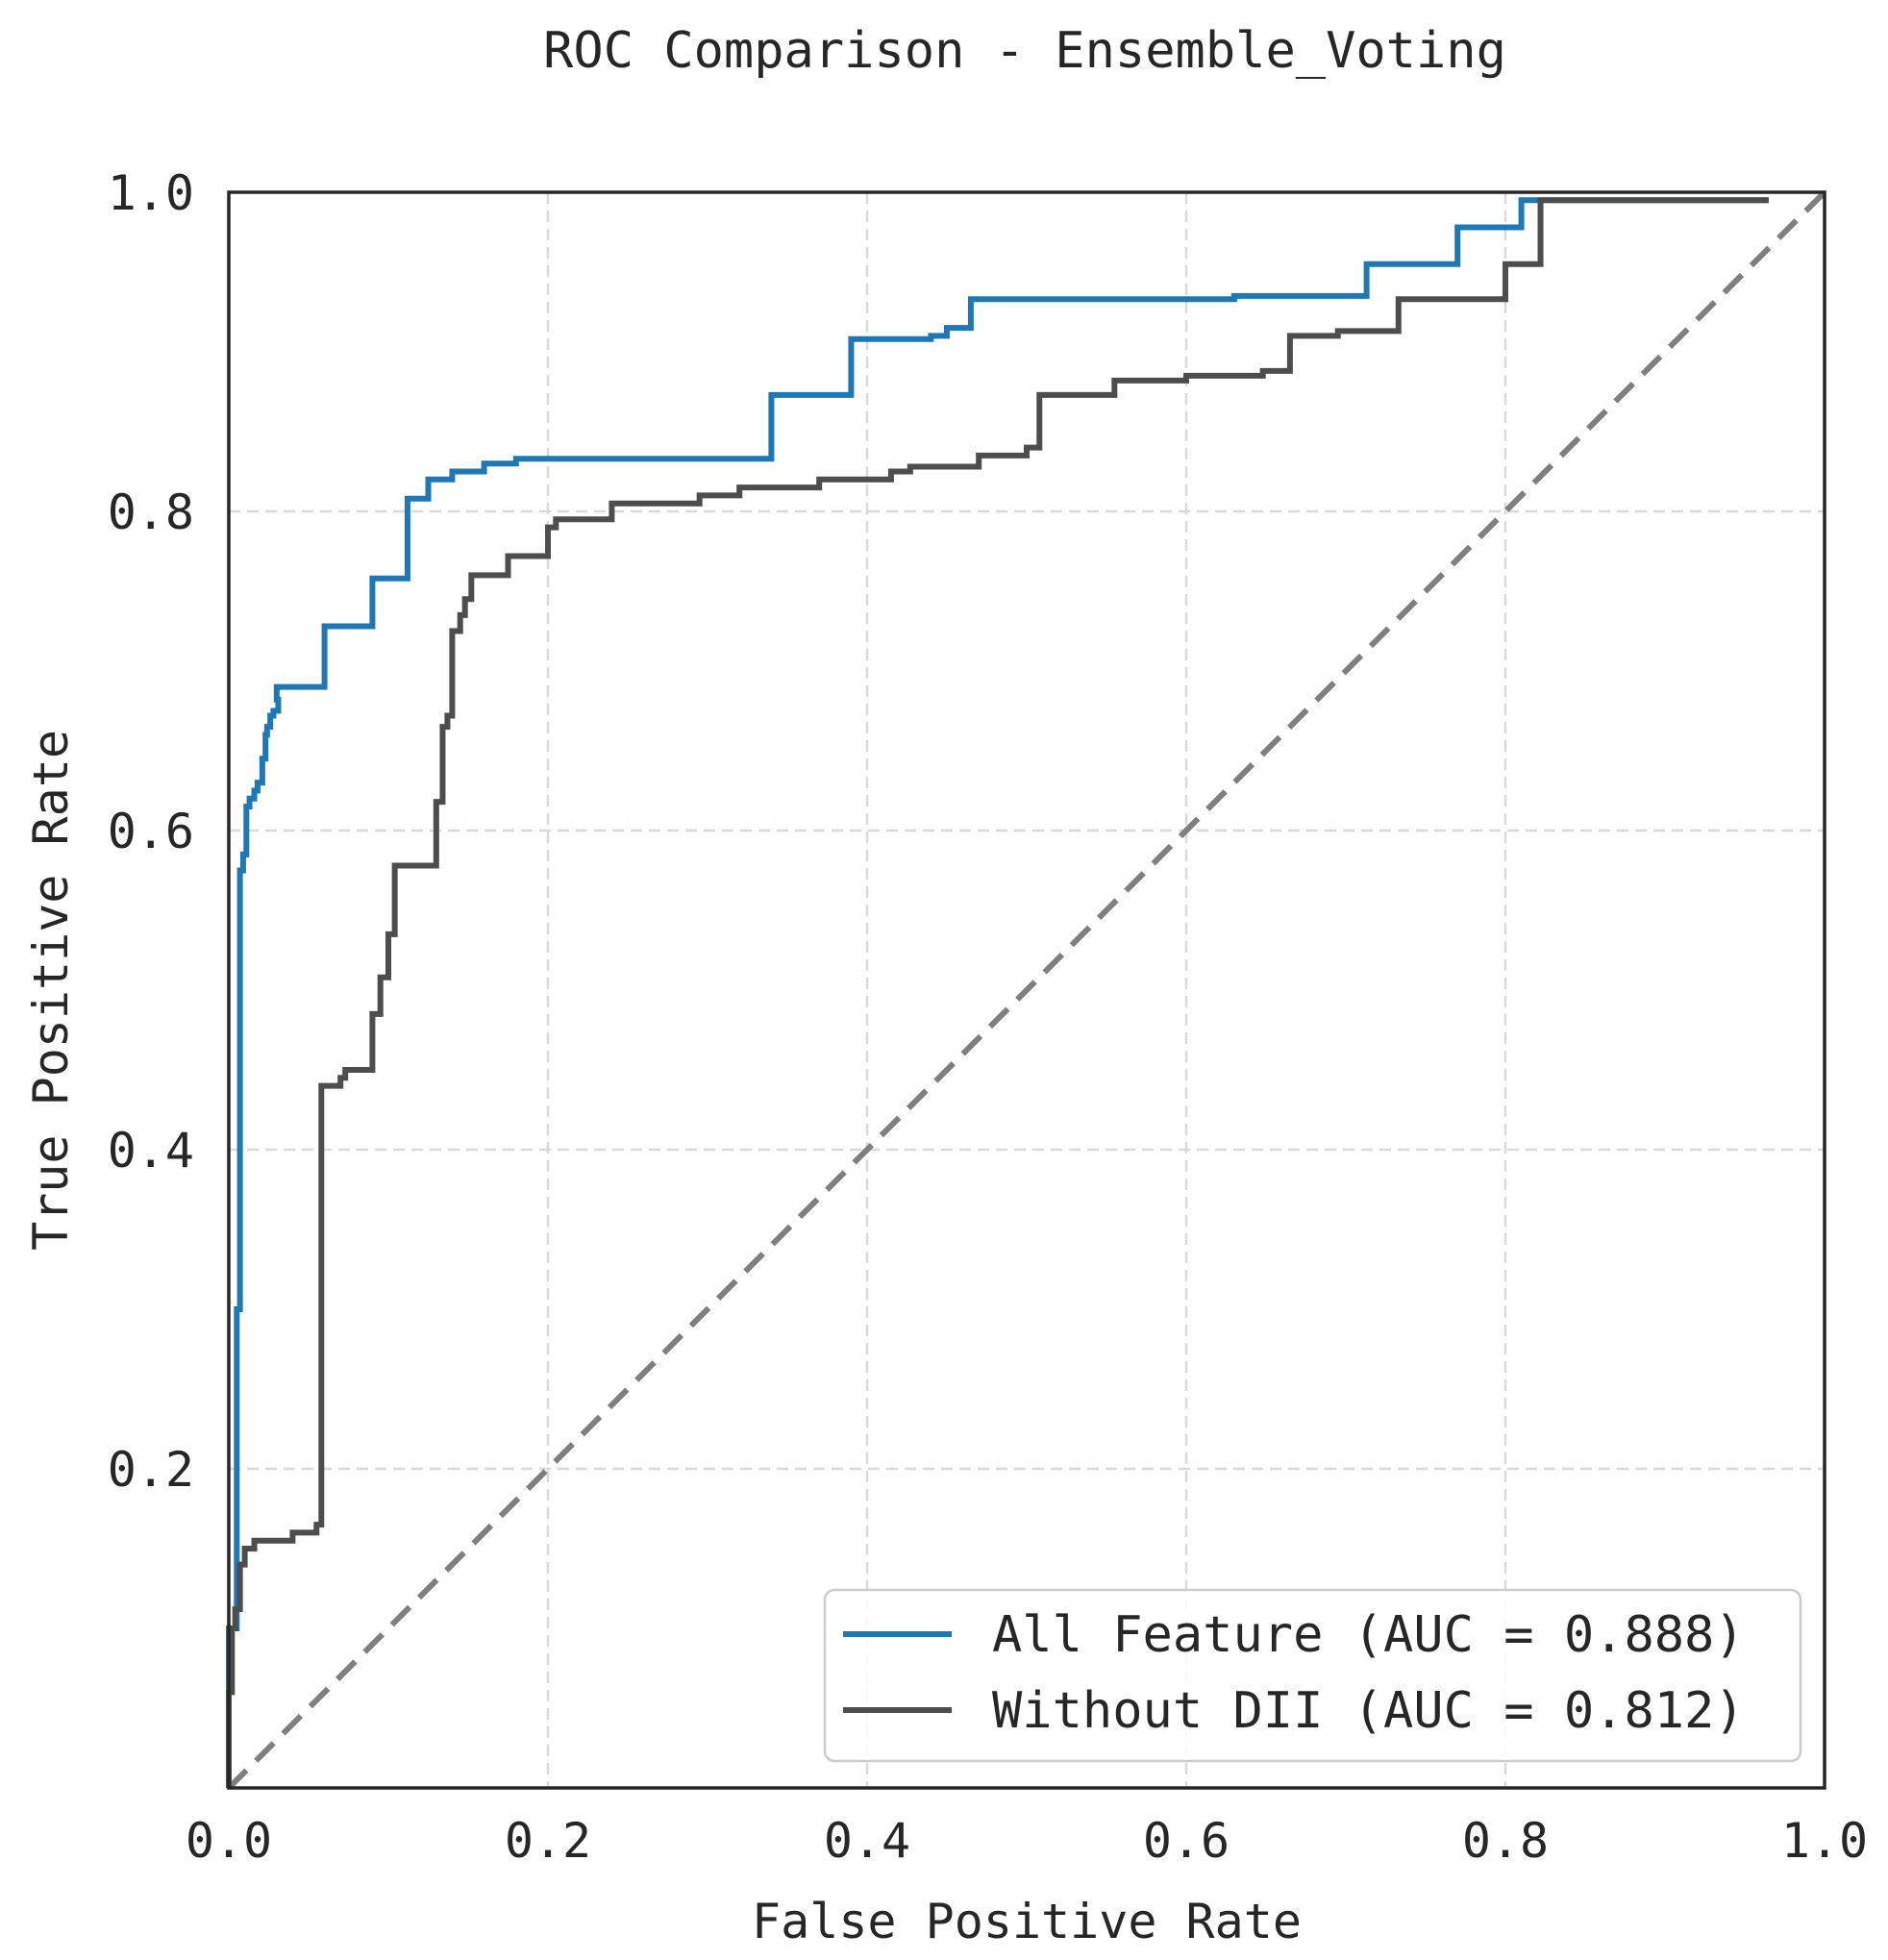 The height and width of the screenshot is (1960, 1888). Describe the element at coordinates (1369, 1711) in the screenshot. I see `legend-label-without-dii: Without DII (AUC = 0.812)` at that location.